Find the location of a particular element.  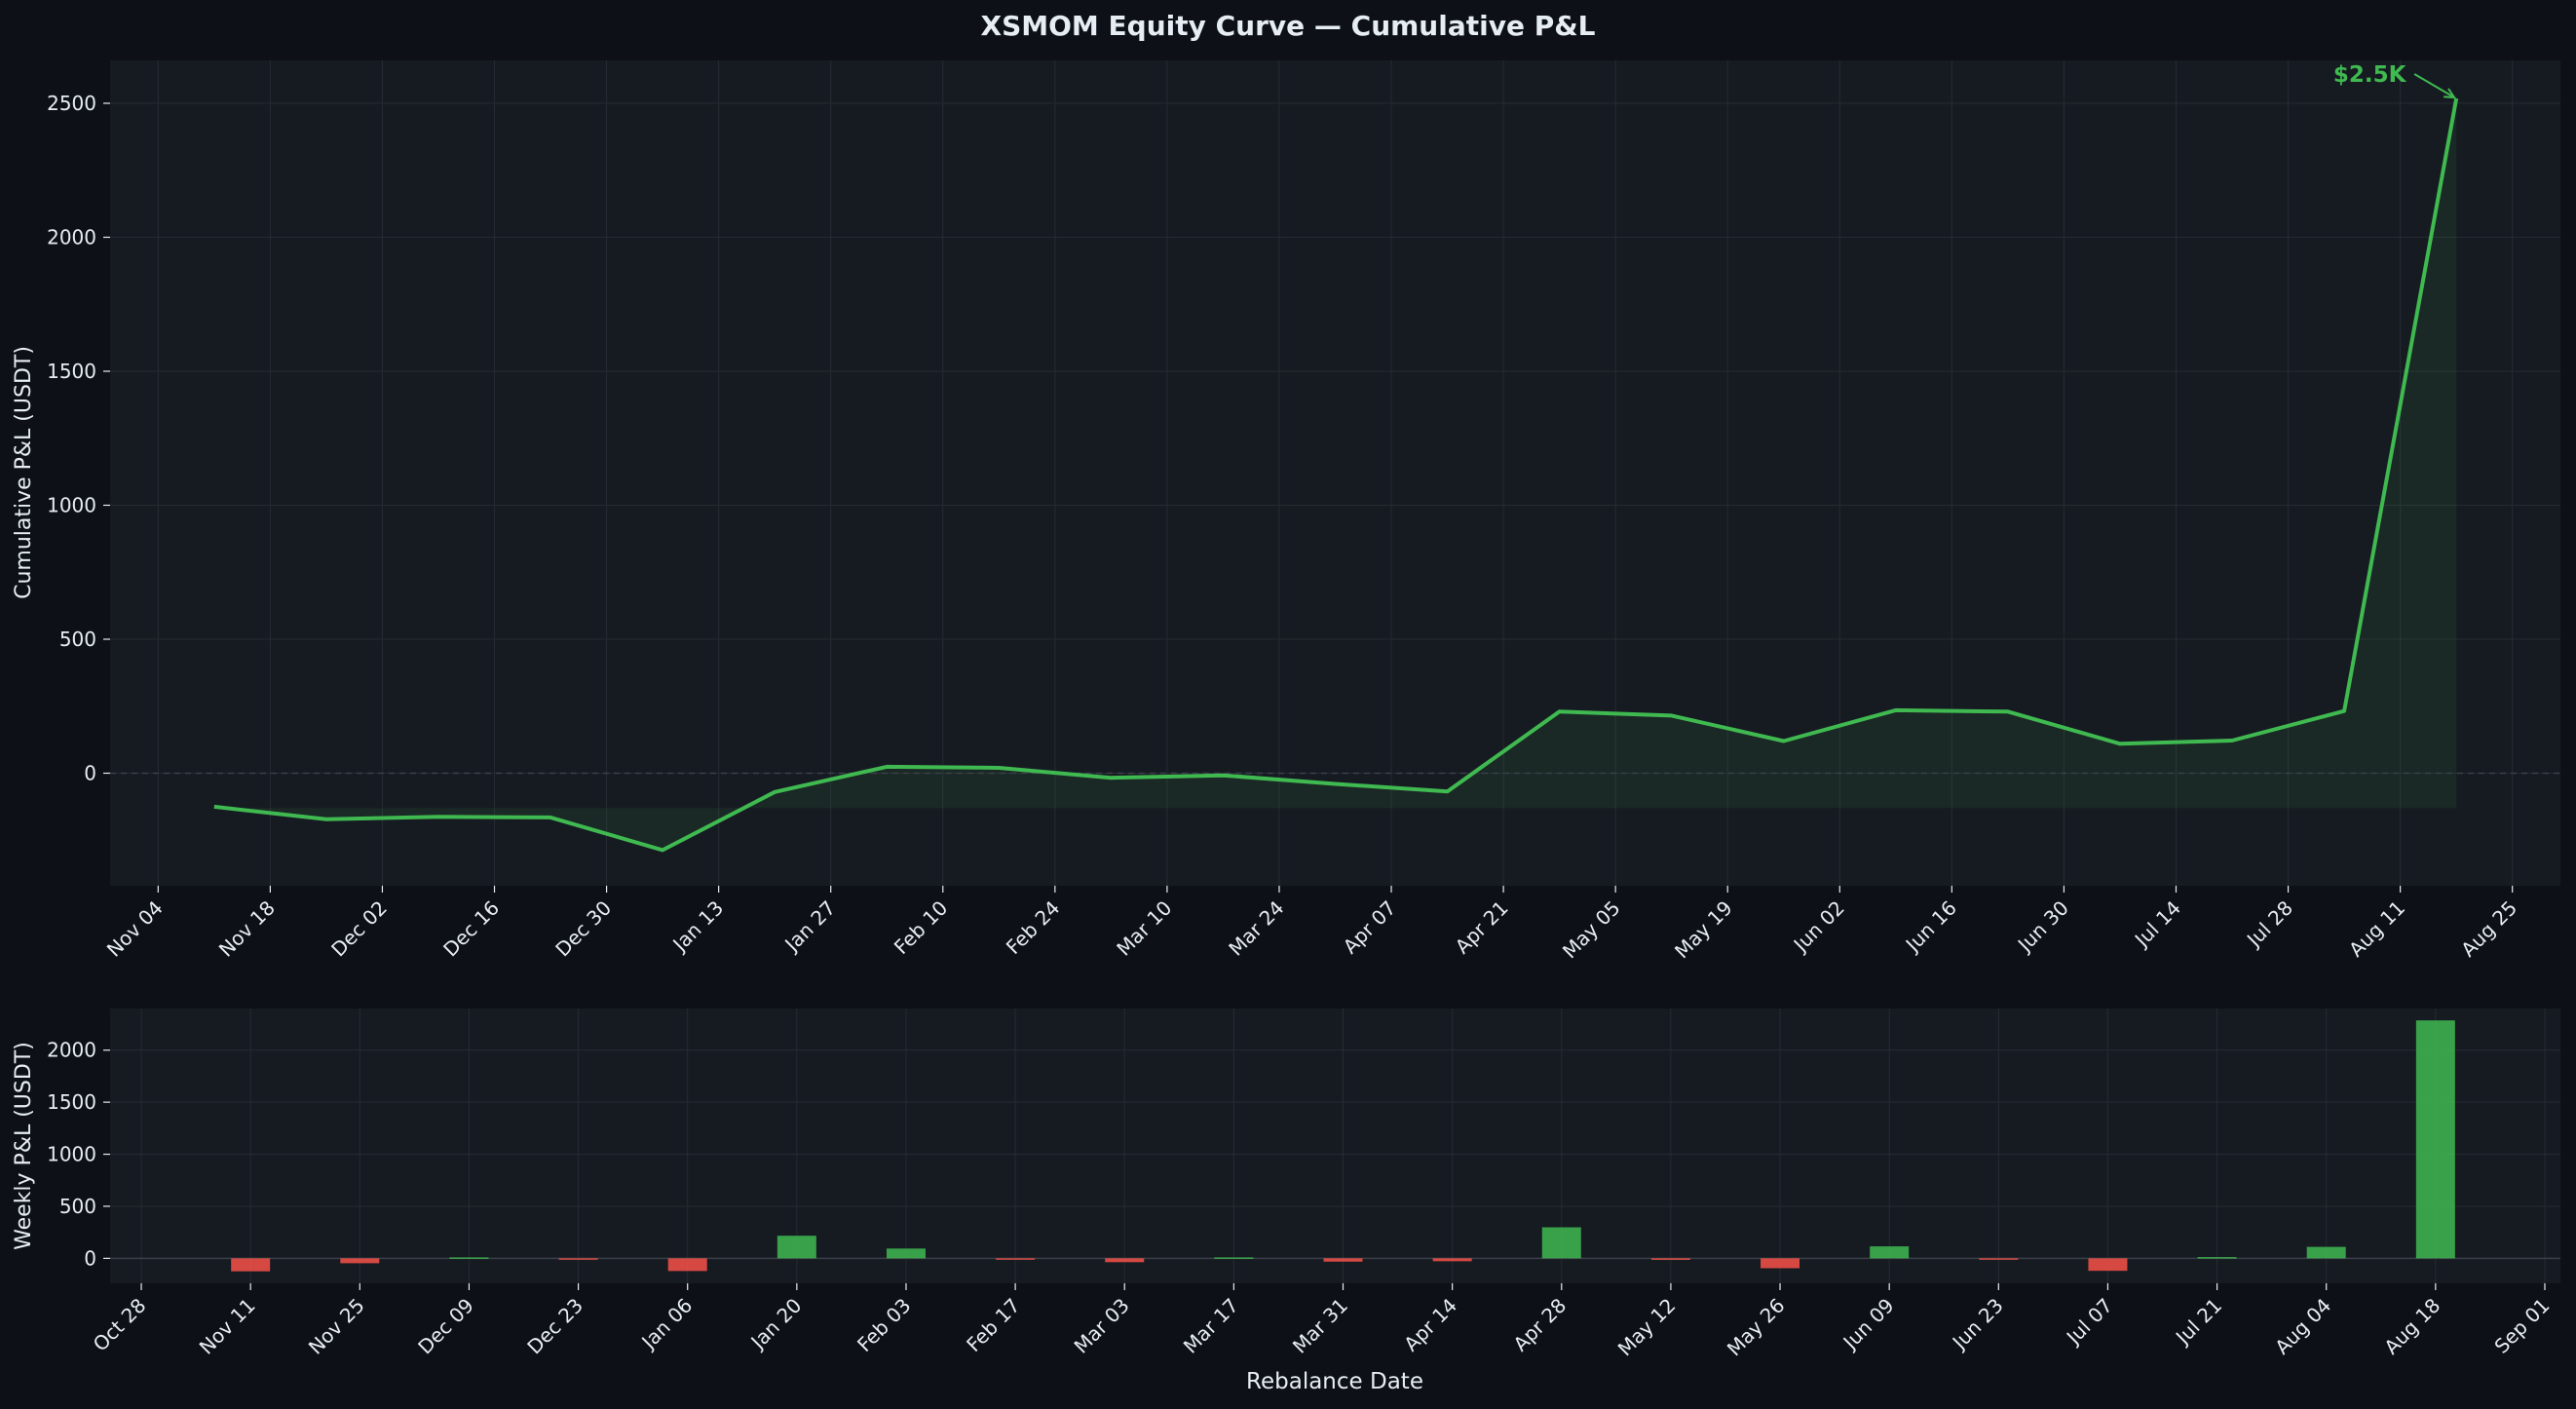

annotation-arrow is located at coordinates (2434, 85).